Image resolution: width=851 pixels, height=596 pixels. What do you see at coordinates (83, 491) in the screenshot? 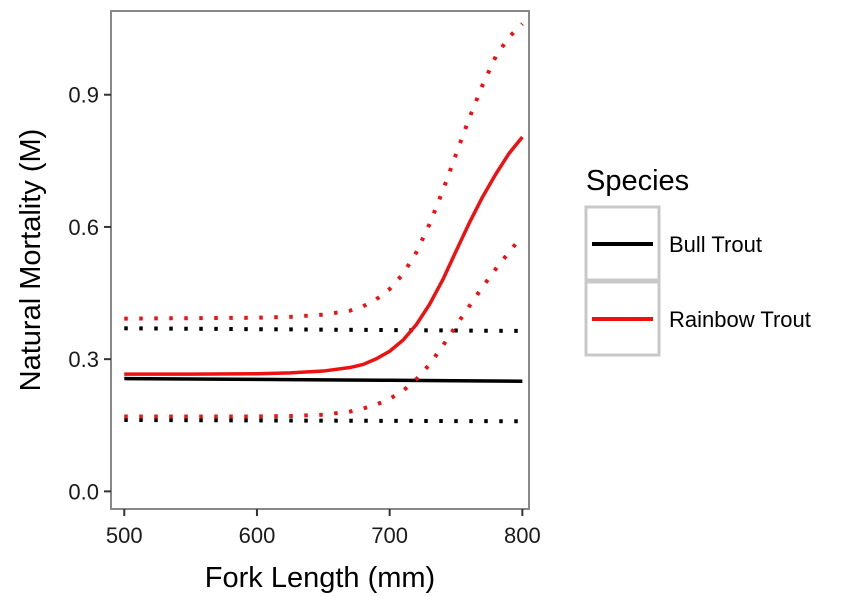
I see `y-tick-label: 0.0` at bounding box center [83, 491].